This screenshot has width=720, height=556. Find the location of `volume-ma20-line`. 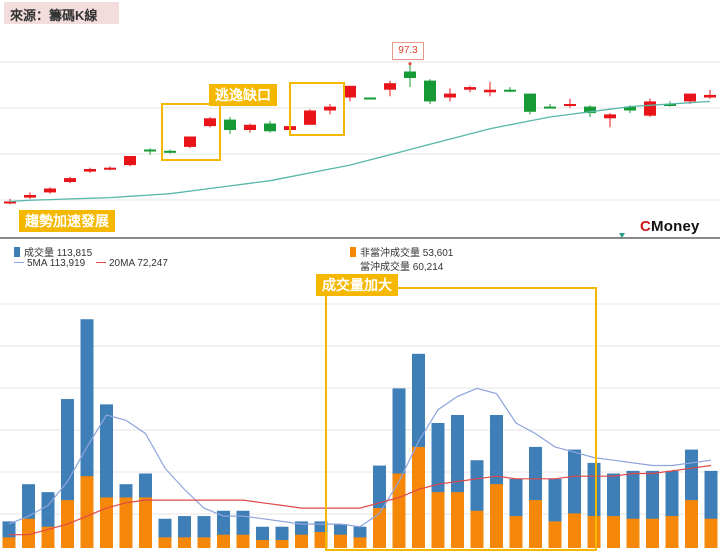

volume-ma20-line is located at coordinates (360, 500).